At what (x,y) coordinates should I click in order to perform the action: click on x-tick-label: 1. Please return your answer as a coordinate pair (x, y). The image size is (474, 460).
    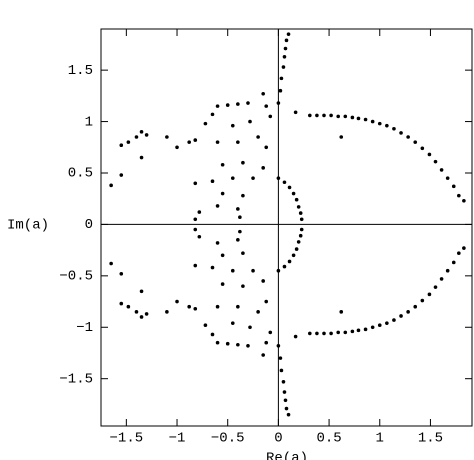
    Looking at the image, I should click on (380, 439).